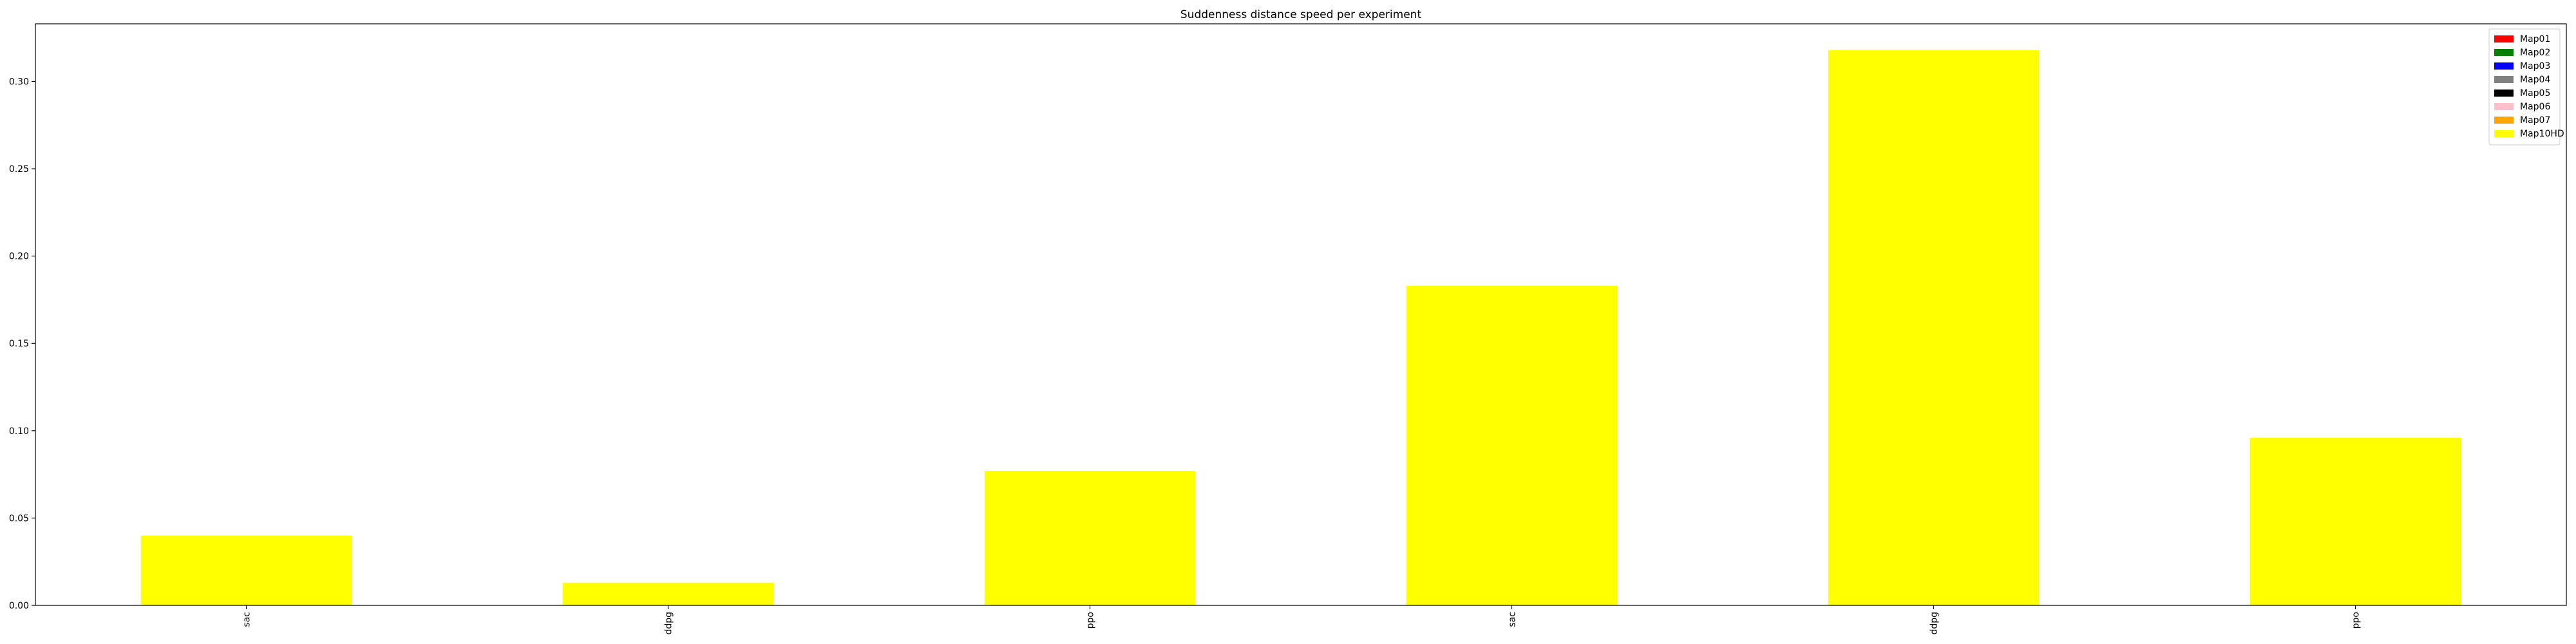 This screenshot has height=644, width=2576. I want to click on legend-label-map05: Map05, so click(2535, 93).